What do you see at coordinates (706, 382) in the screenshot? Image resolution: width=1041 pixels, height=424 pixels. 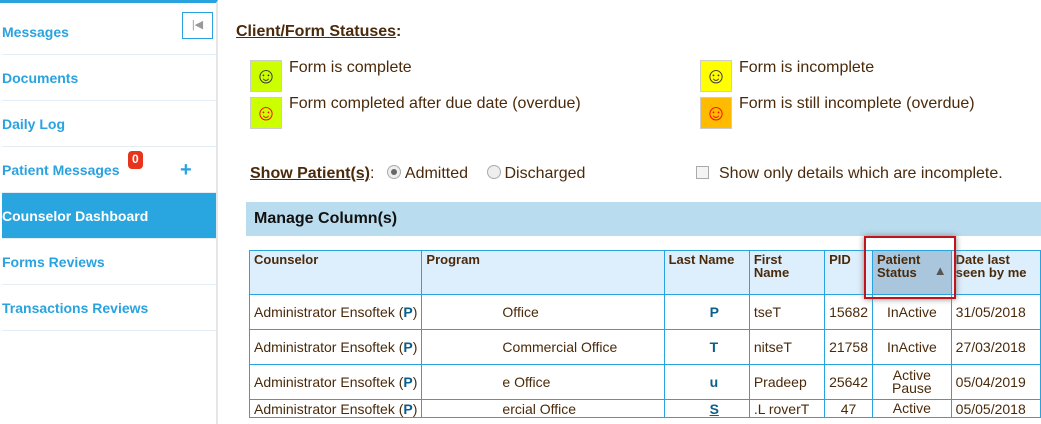 I see `cell-last-name: u` at bounding box center [706, 382].